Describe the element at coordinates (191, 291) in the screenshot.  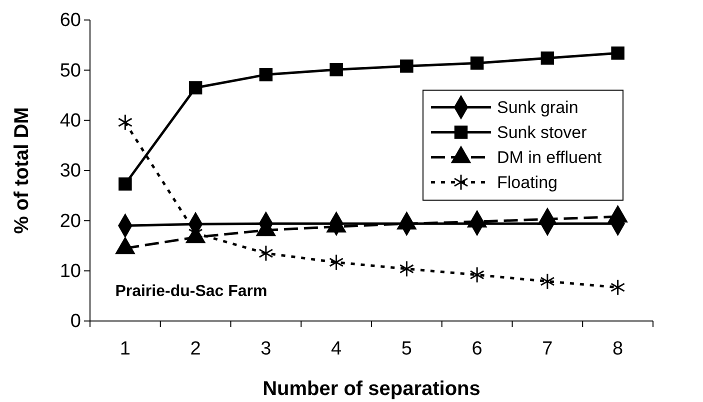
I see `annotation: Prairie-du-Sac Farm` at that location.